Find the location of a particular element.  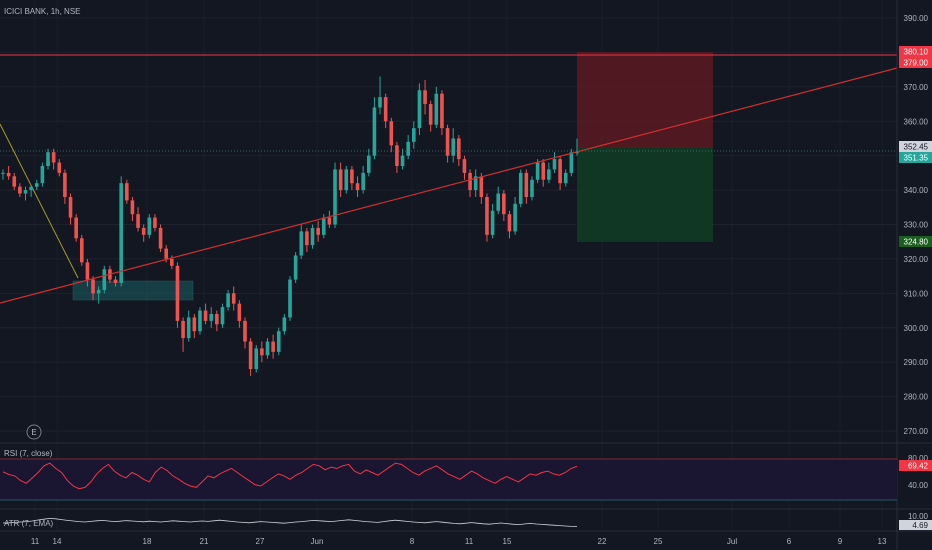

svg-text: 351.35 is located at coordinates (916, 158).